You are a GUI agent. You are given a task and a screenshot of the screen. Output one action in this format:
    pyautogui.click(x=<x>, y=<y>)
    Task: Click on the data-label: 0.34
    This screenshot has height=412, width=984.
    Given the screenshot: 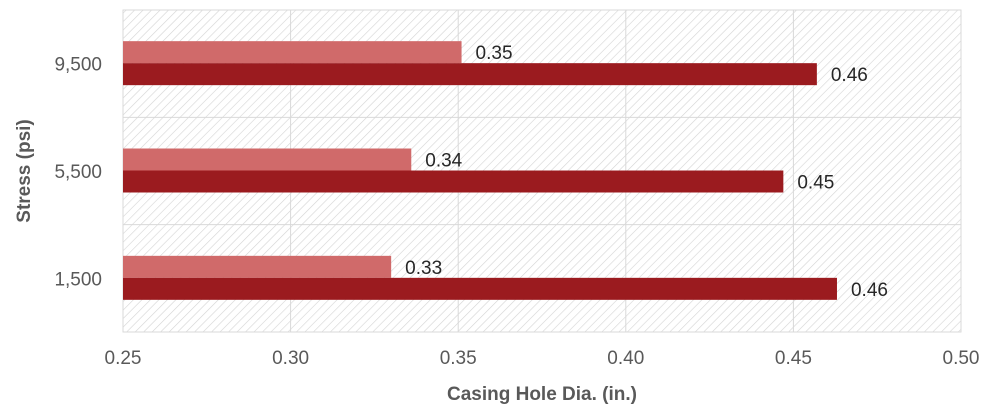 What is the action you would take?
    pyautogui.click(x=443, y=161)
    